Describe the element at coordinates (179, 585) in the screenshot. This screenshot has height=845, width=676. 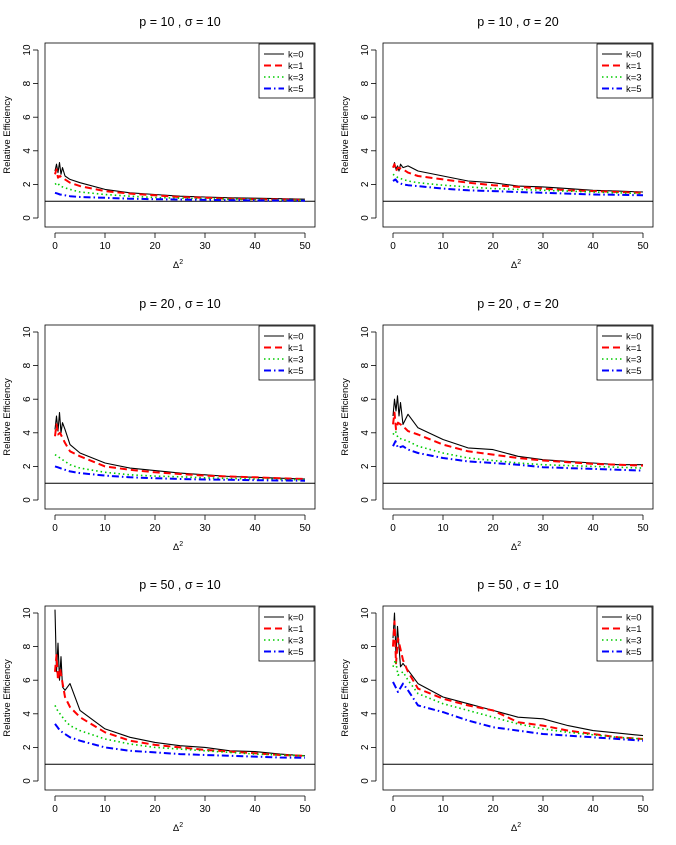
I see `chart-title: p = 50 , σ = 10` at that location.